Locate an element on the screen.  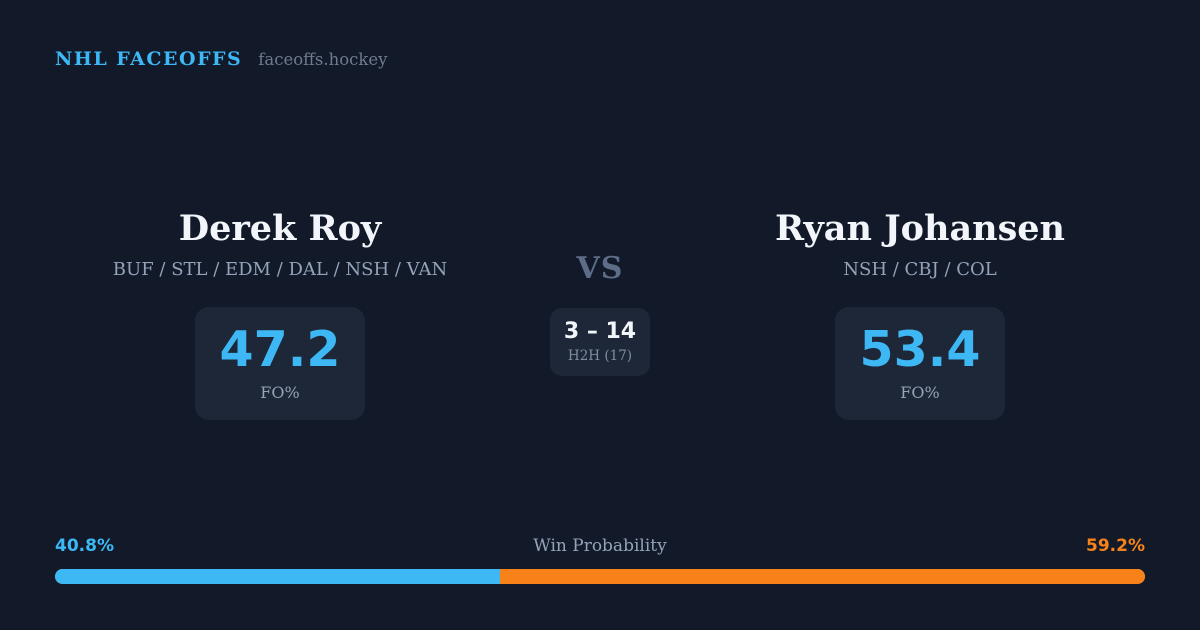
win-probability-labels: 40.8% Win Probability 59.2% is located at coordinates (600, 548).